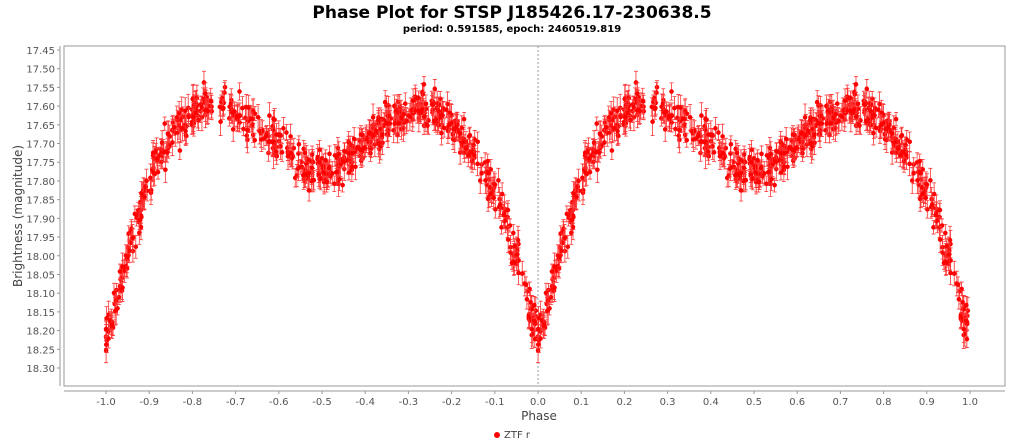 The height and width of the screenshot is (448, 1024). What do you see at coordinates (512, 29) in the screenshot?
I see `chart-subtitle: period: 0.591585, epoch: 2460519.819` at bounding box center [512, 29].